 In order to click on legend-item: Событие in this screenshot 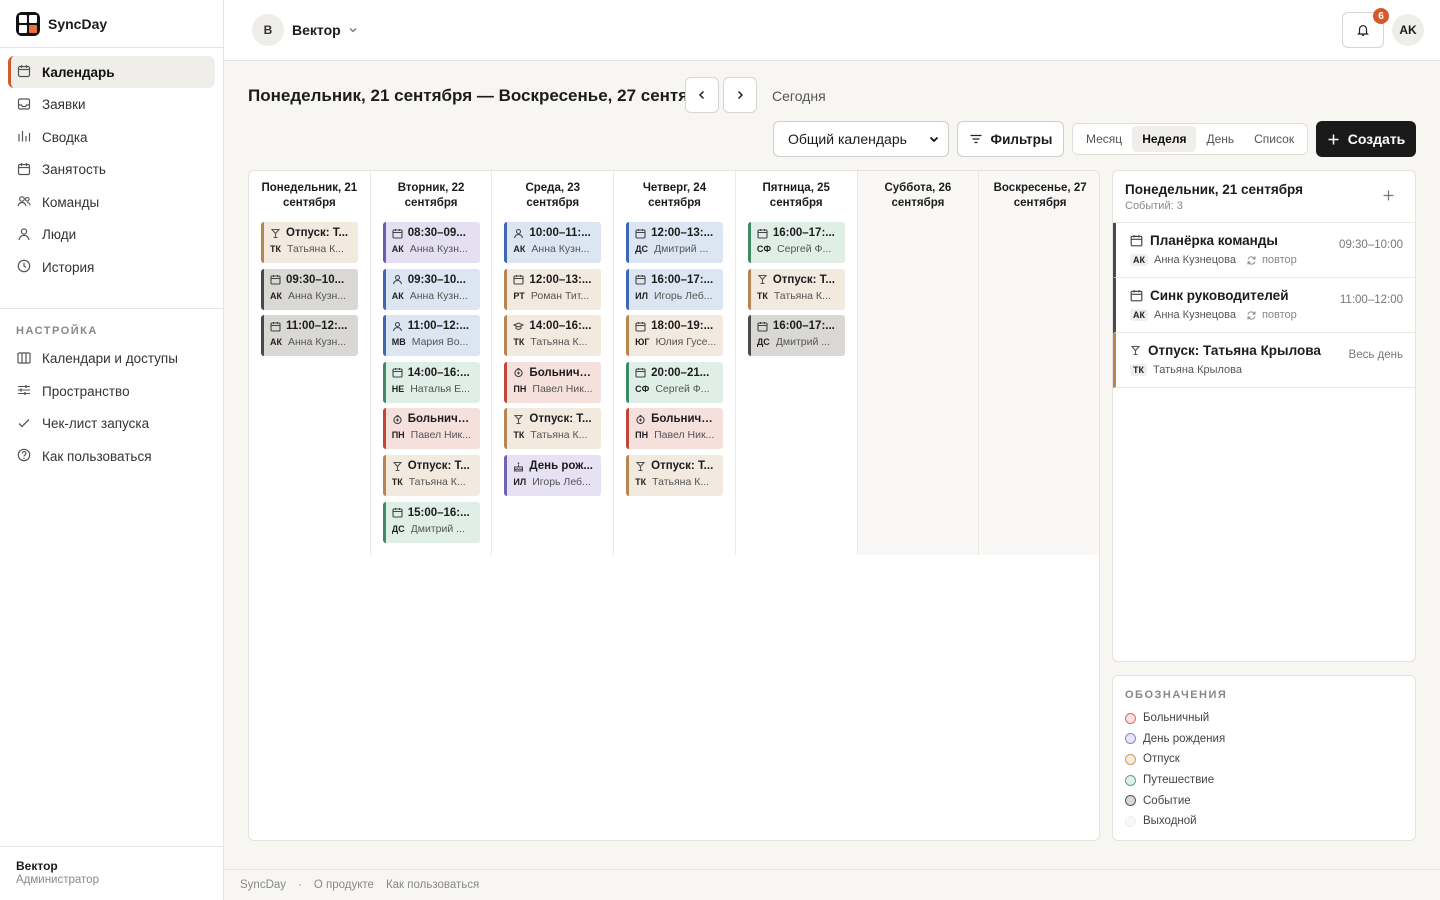, I will do `click(1264, 800)`.